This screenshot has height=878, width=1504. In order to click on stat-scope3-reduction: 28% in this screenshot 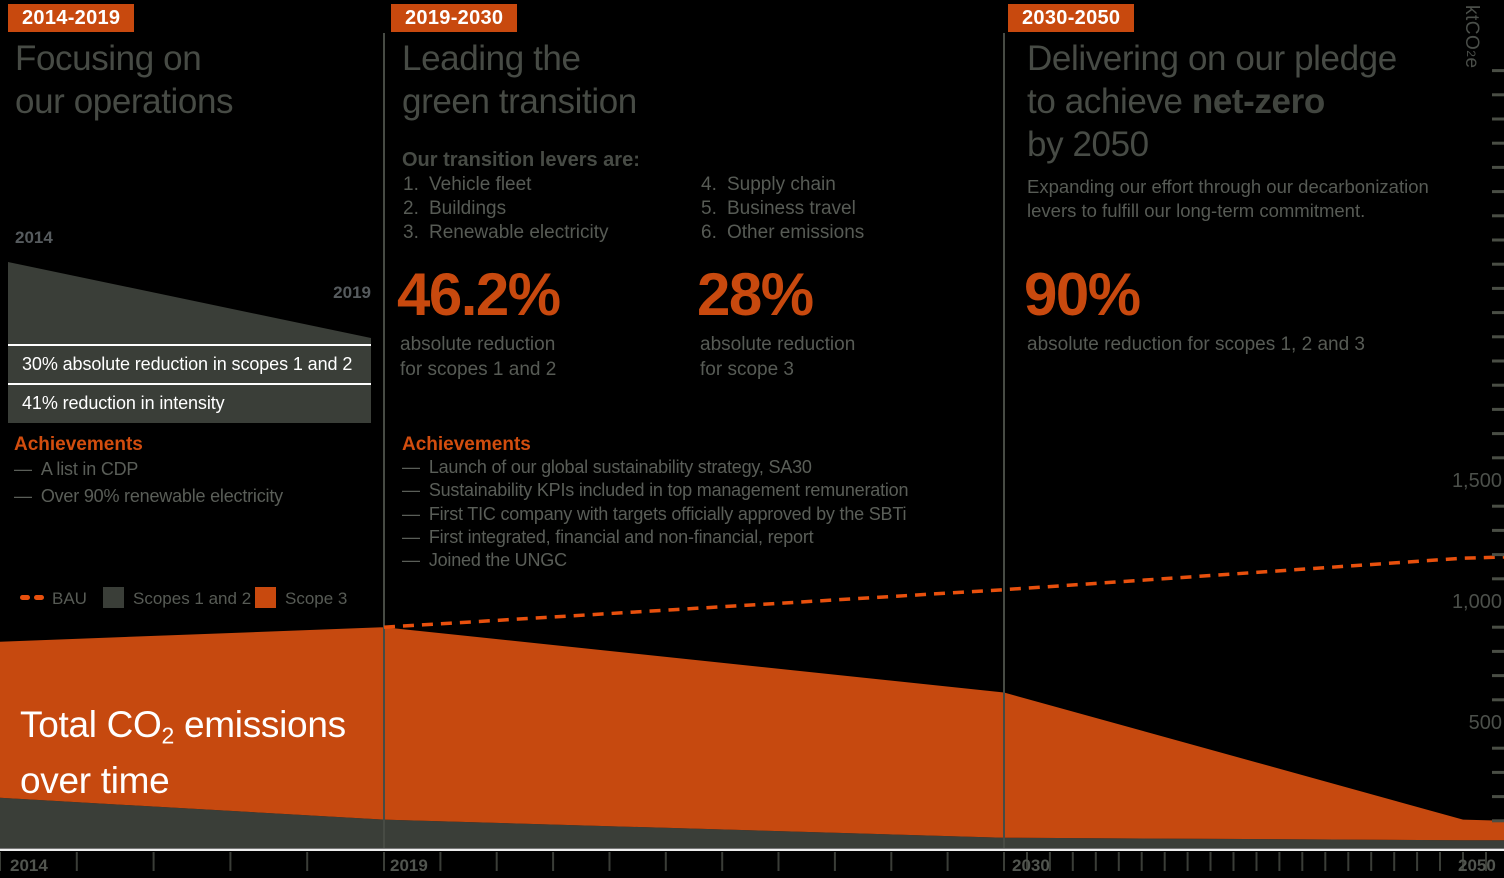, I will do `click(755, 294)`.